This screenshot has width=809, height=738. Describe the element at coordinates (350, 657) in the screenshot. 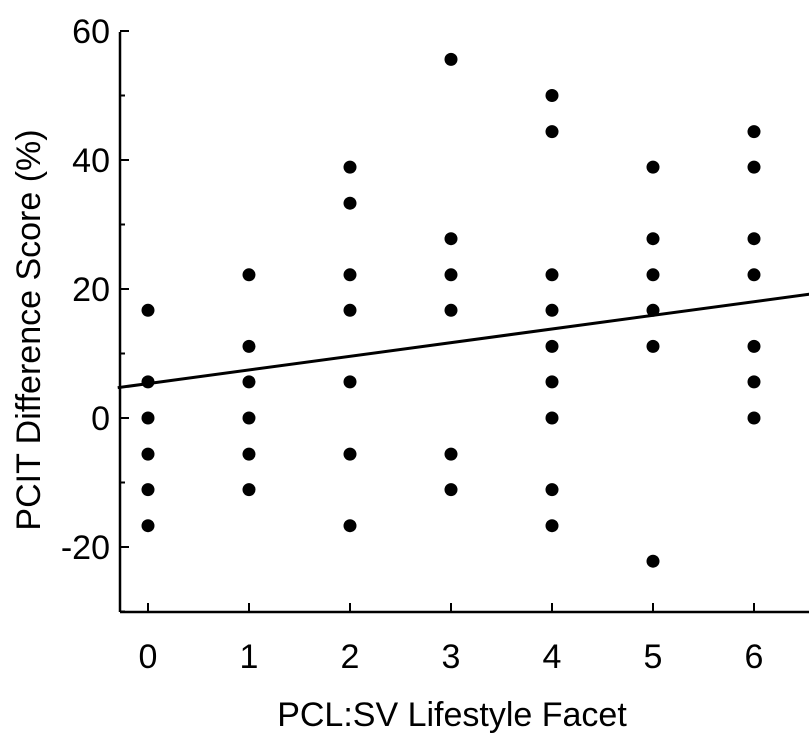

I see `x-tick-label: 2` at that location.